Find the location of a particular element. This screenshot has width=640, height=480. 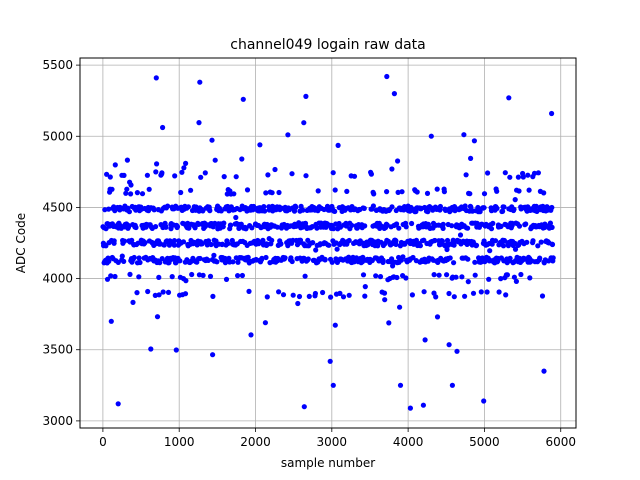

x-tick-label: 2000 is located at coordinates (255, 442).